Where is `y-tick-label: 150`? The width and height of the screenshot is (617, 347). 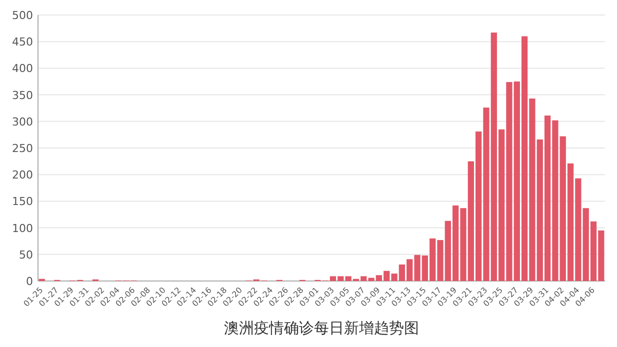 y-tick-label: 150 is located at coordinates (22, 201).